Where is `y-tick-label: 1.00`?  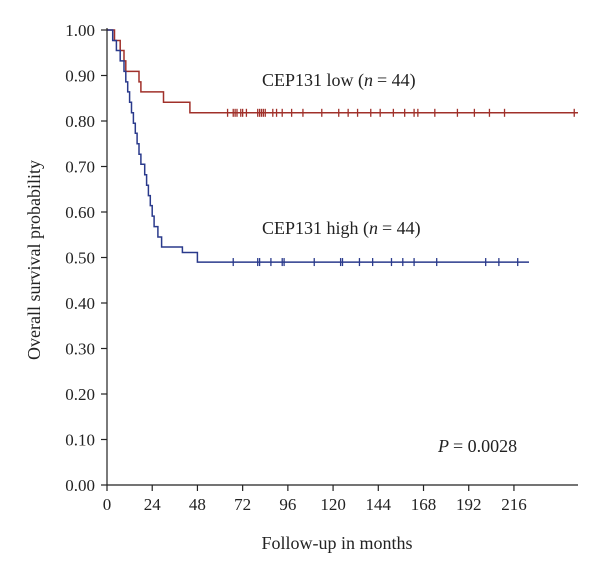 y-tick-label: 1.00 is located at coordinates (80, 30).